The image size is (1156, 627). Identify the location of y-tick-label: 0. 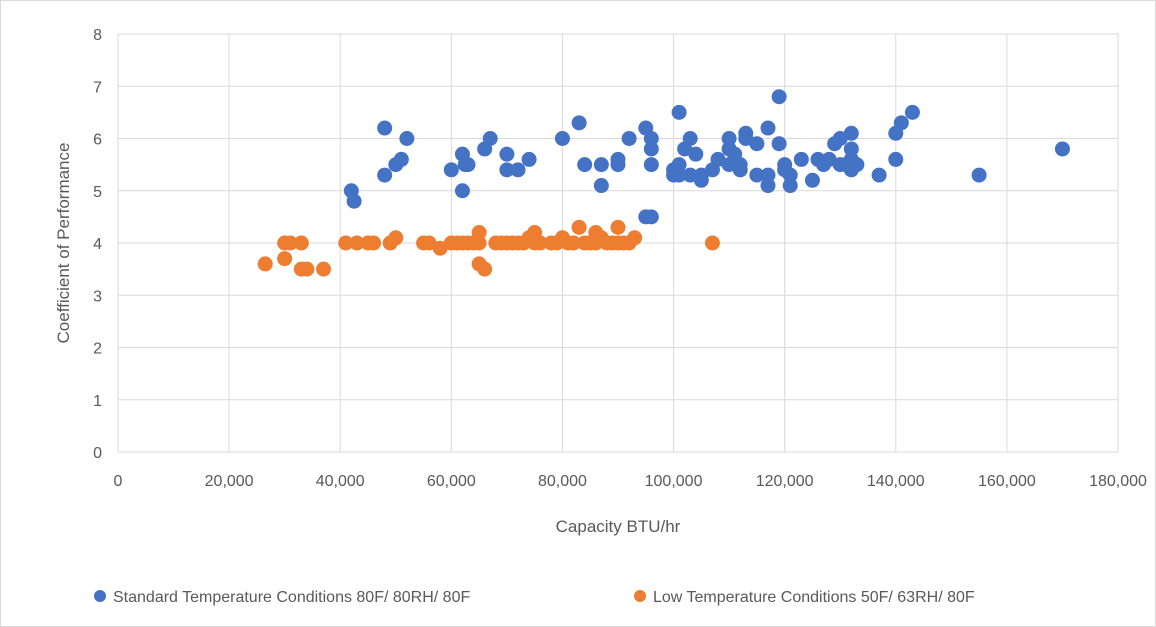
(97, 453).